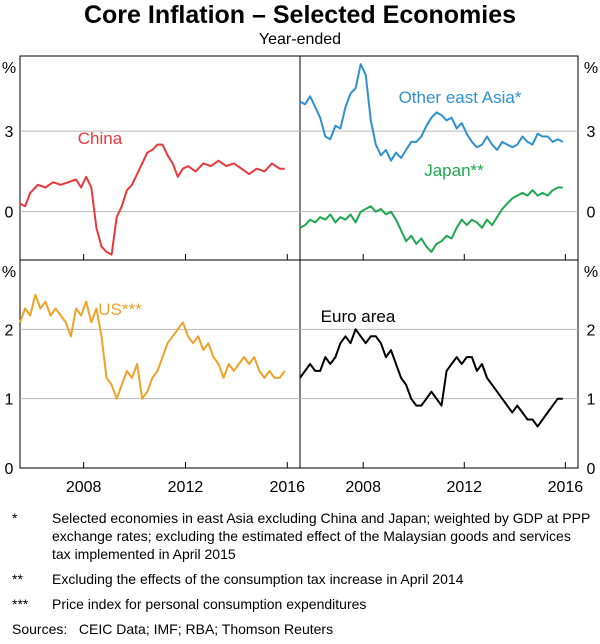 This screenshot has width=600, height=644. Describe the element at coordinates (454, 170) in the screenshot. I see `series-label-japan: Japan**` at that location.